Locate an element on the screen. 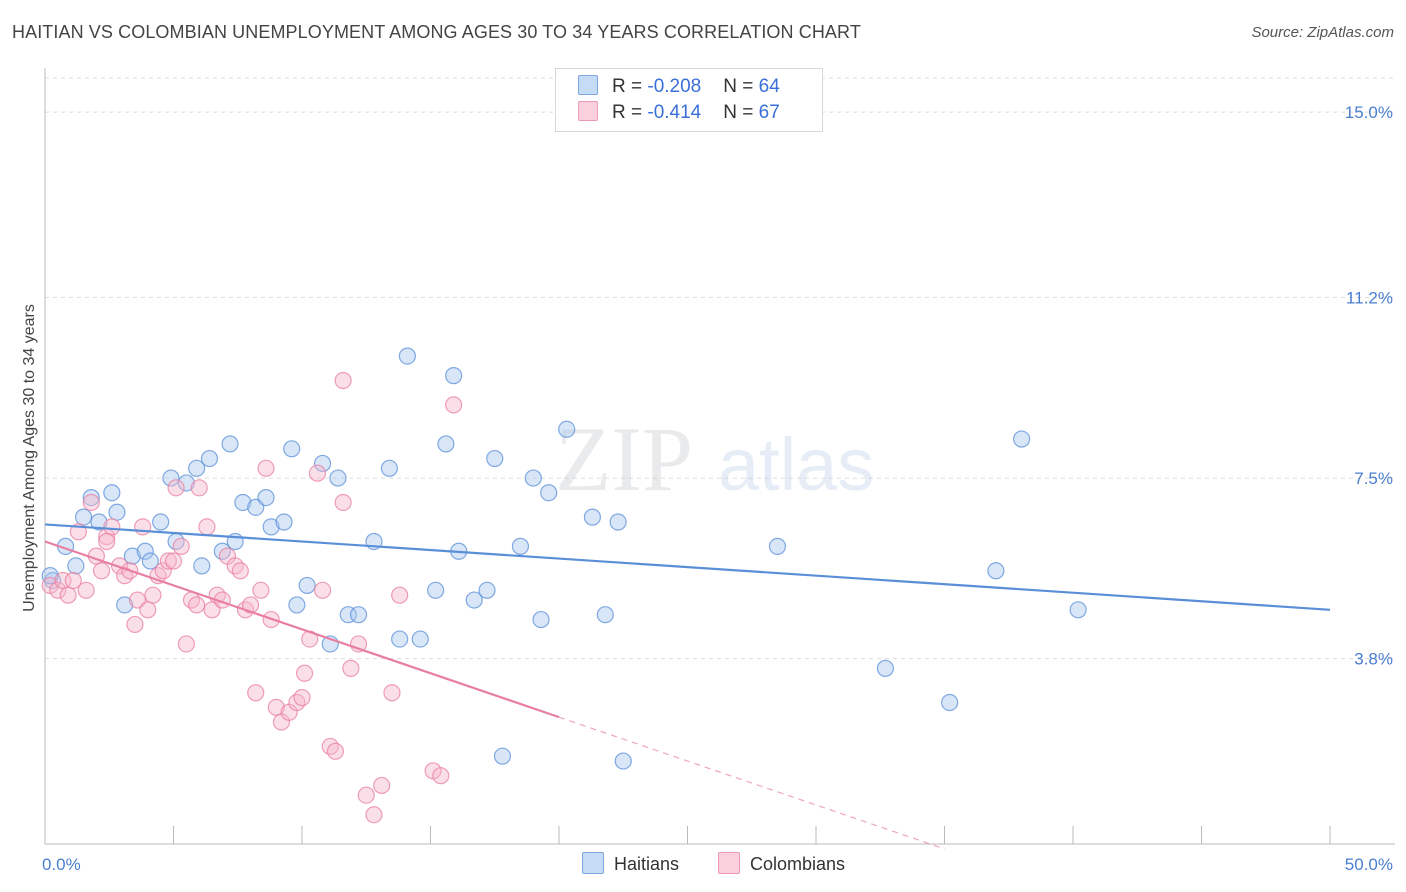 The image size is (1406, 892). bottom-legend-label-colombians: Colombians is located at coordinates (798, 864).